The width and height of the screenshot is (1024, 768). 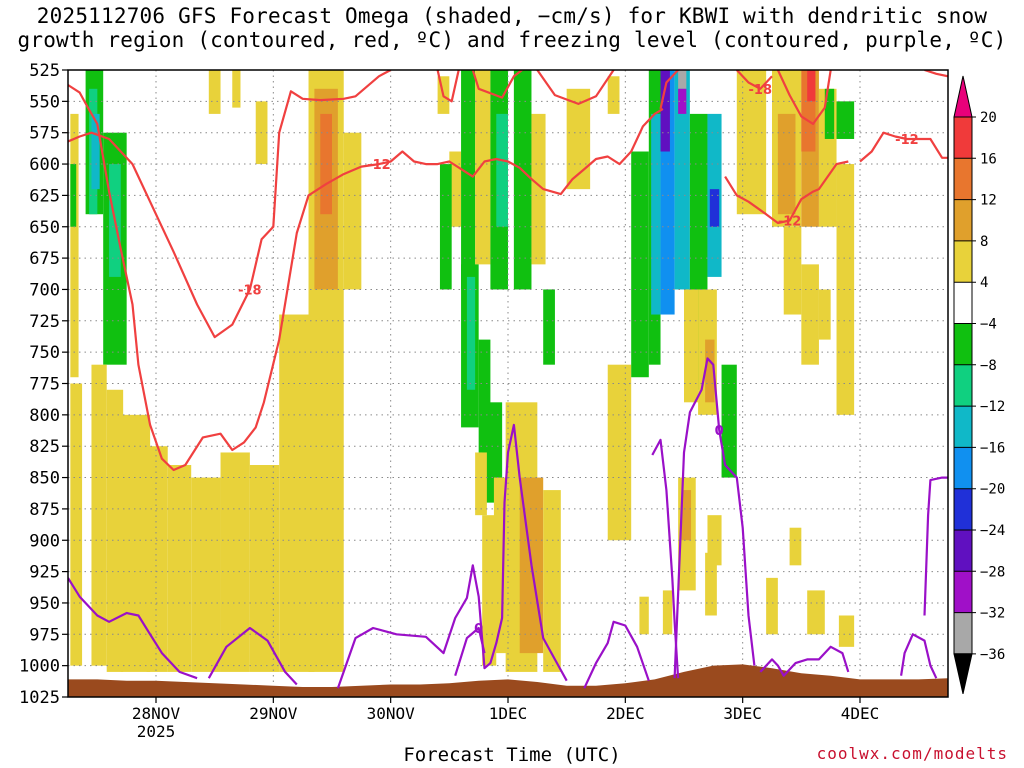 I want to click on colorbar-label-10: −24, so click(x=992, y=531).